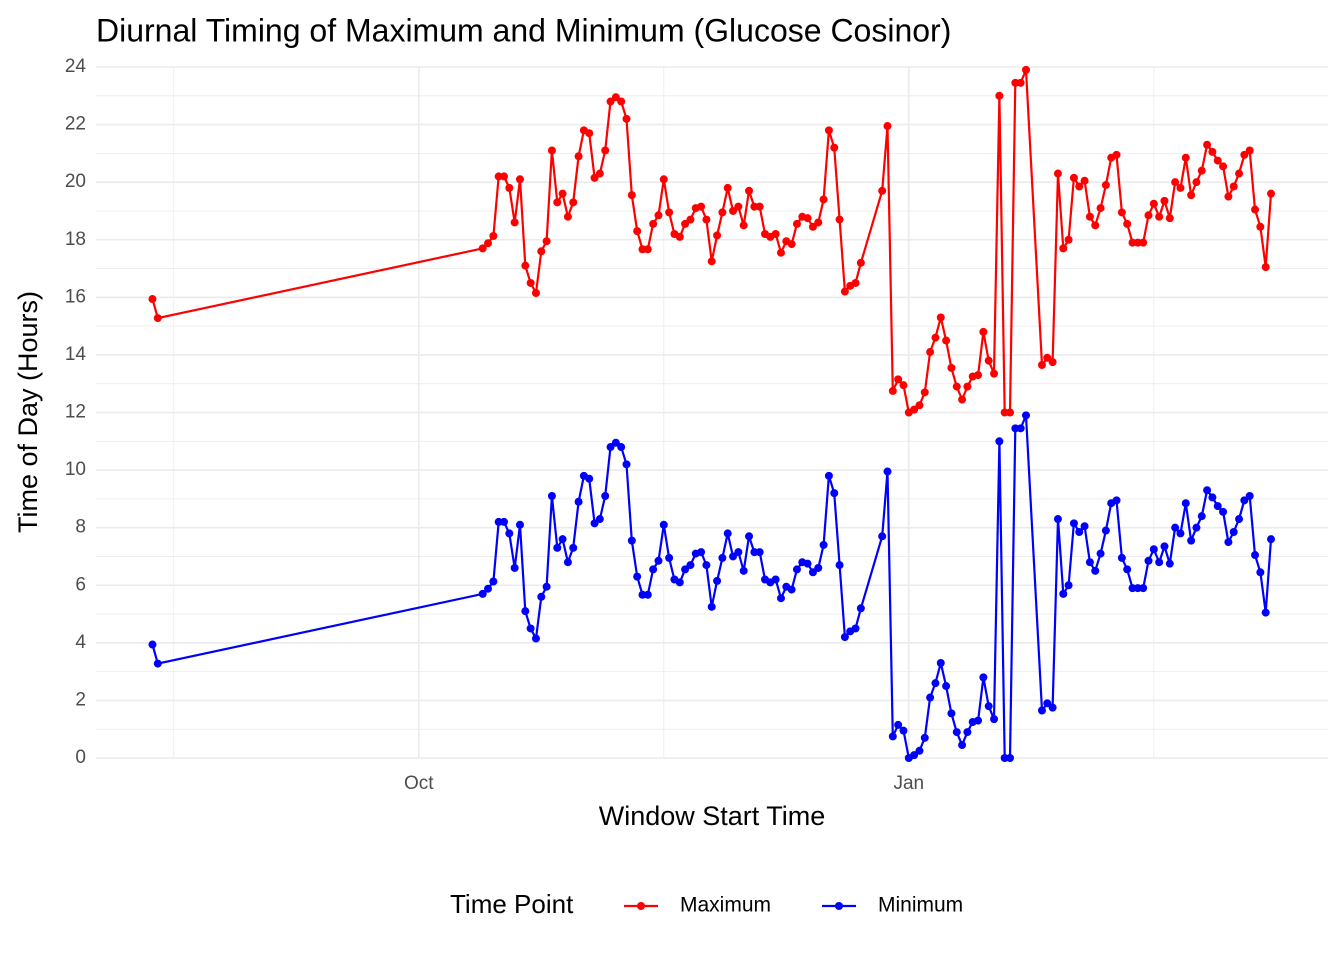 This screenshot has height=960, width=1344. Describe the element at coordinates (76, 66) in the screenshot. I see `y-tick-label: 24` at that location.